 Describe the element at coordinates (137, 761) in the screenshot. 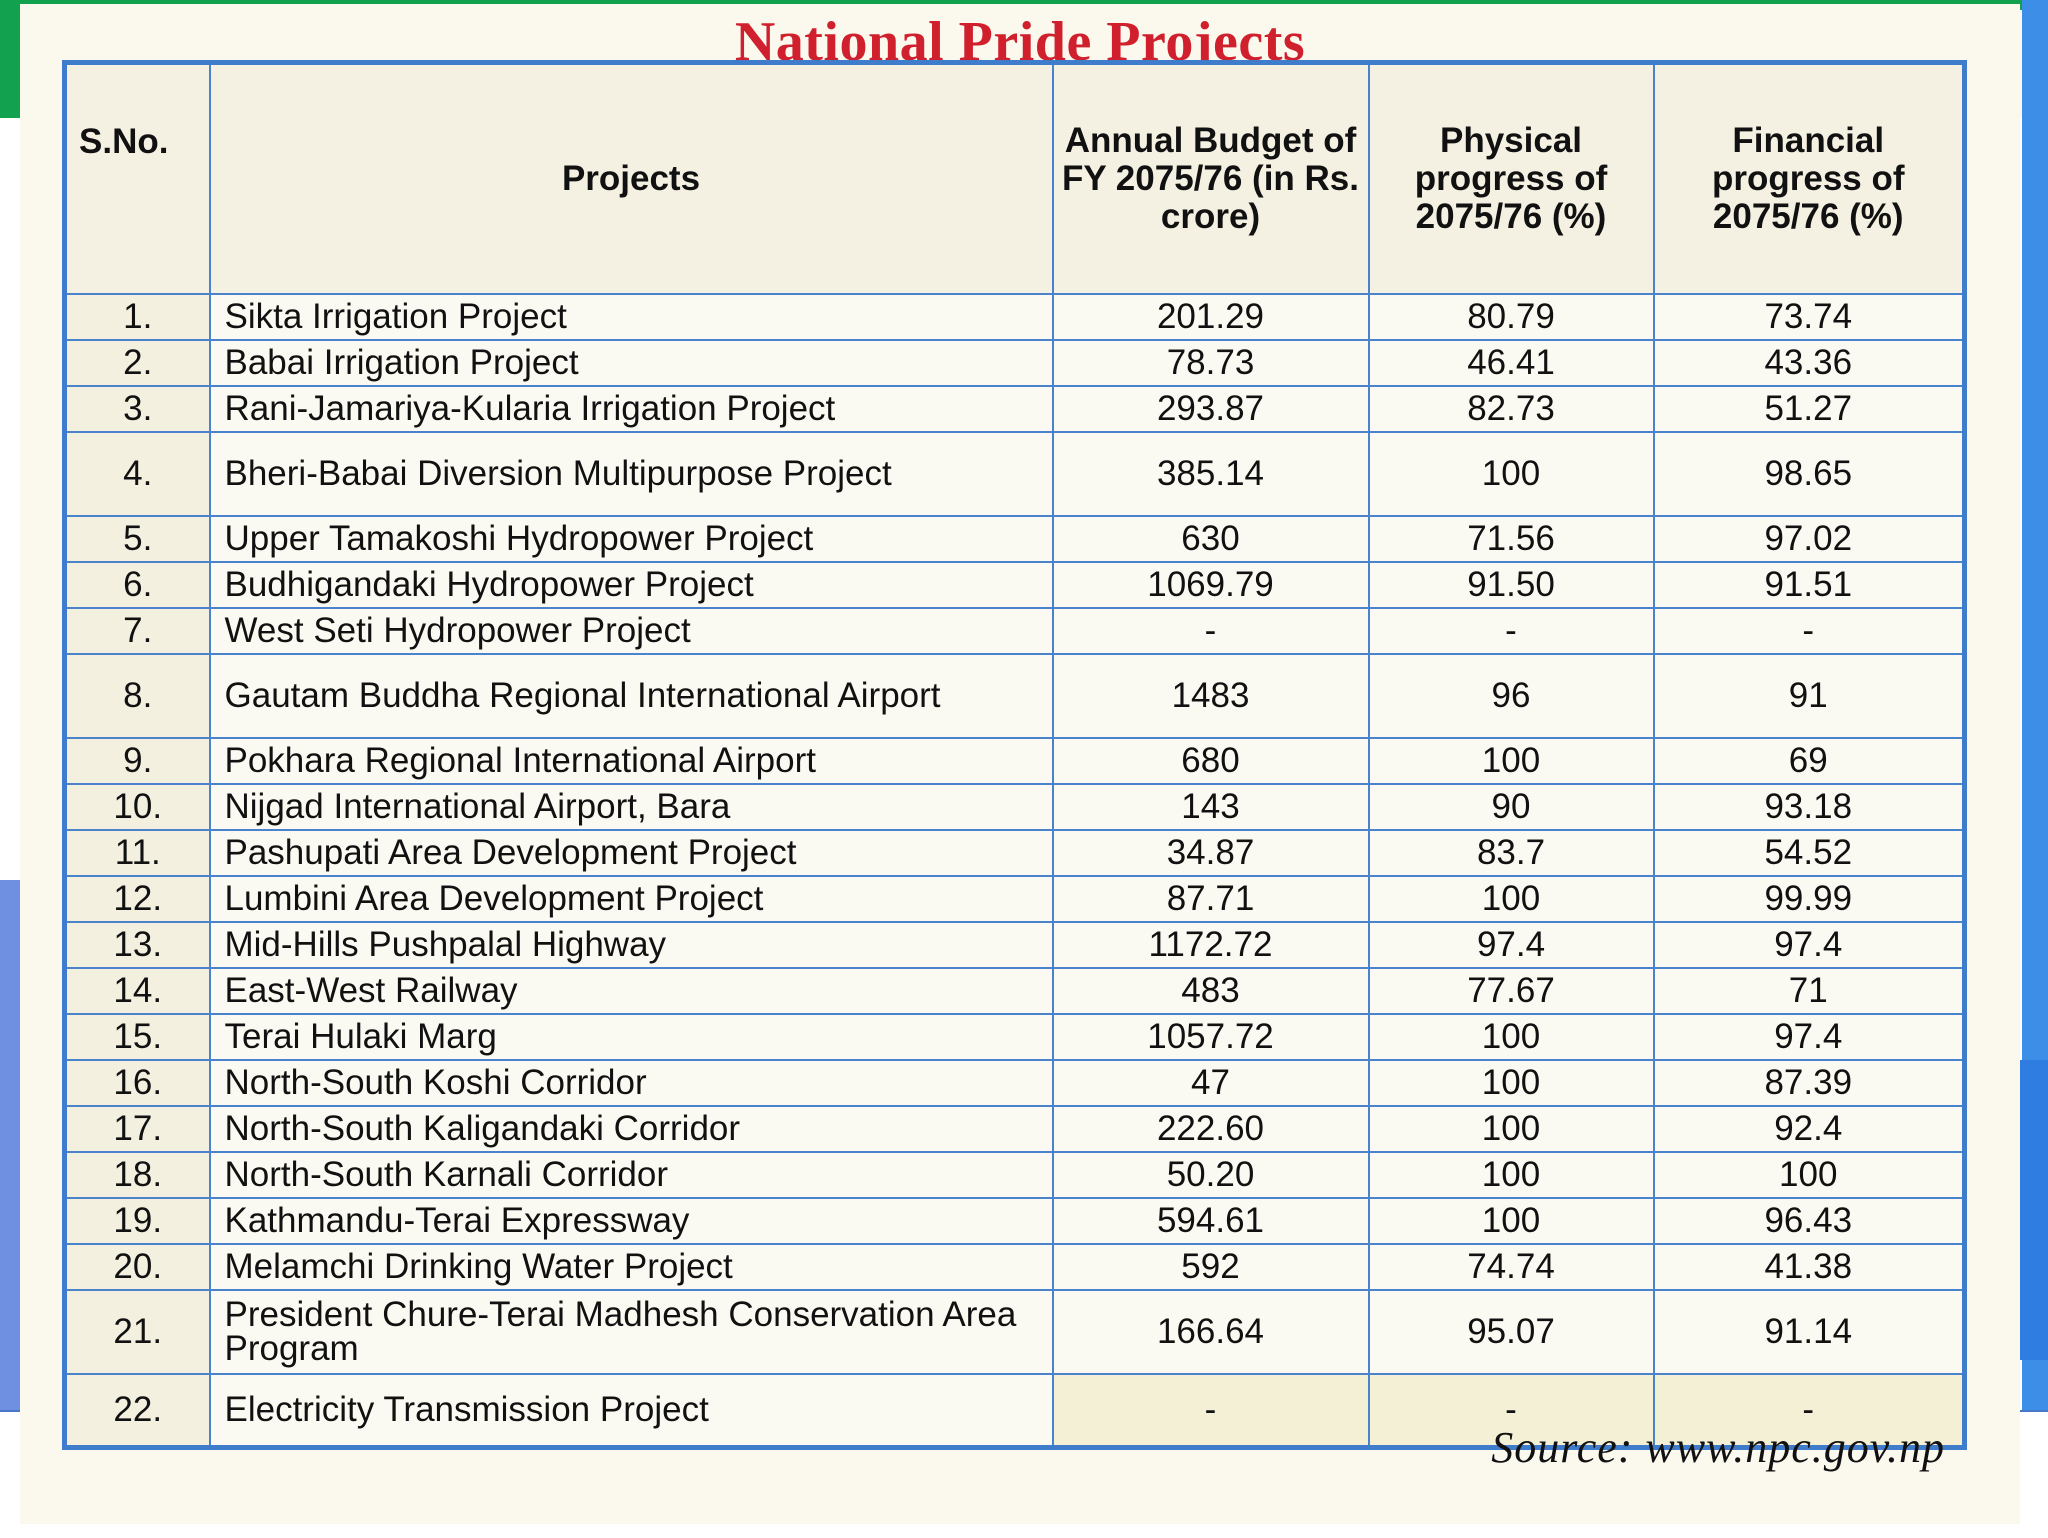

I see `row-sno: 9.` at that location.